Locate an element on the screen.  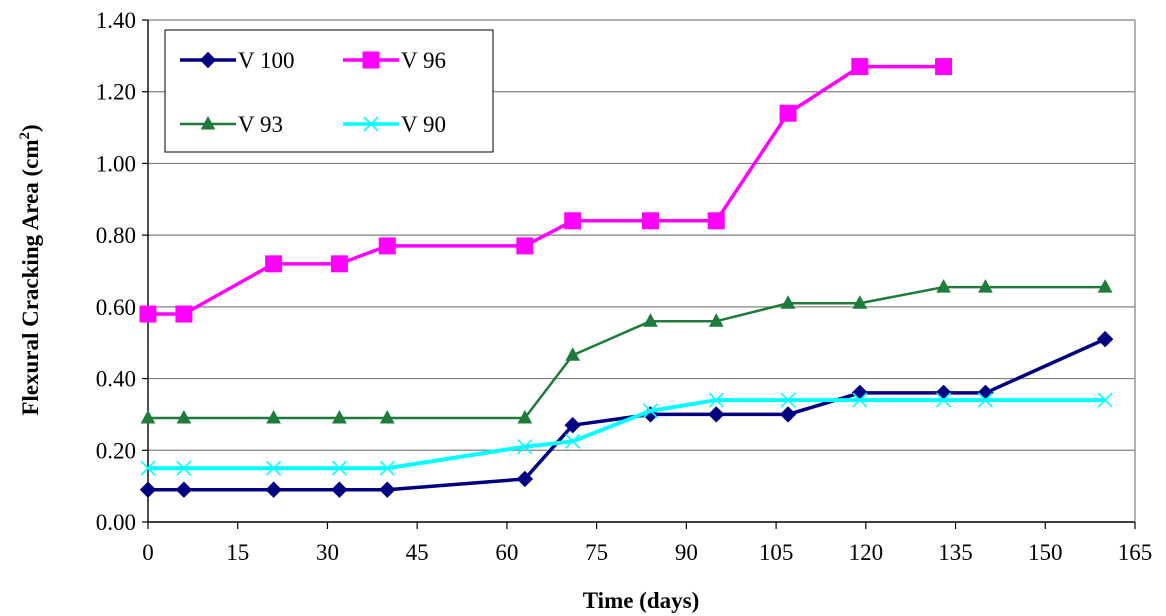
x-tick-label: 150 is located at coordinates (1045, 552).